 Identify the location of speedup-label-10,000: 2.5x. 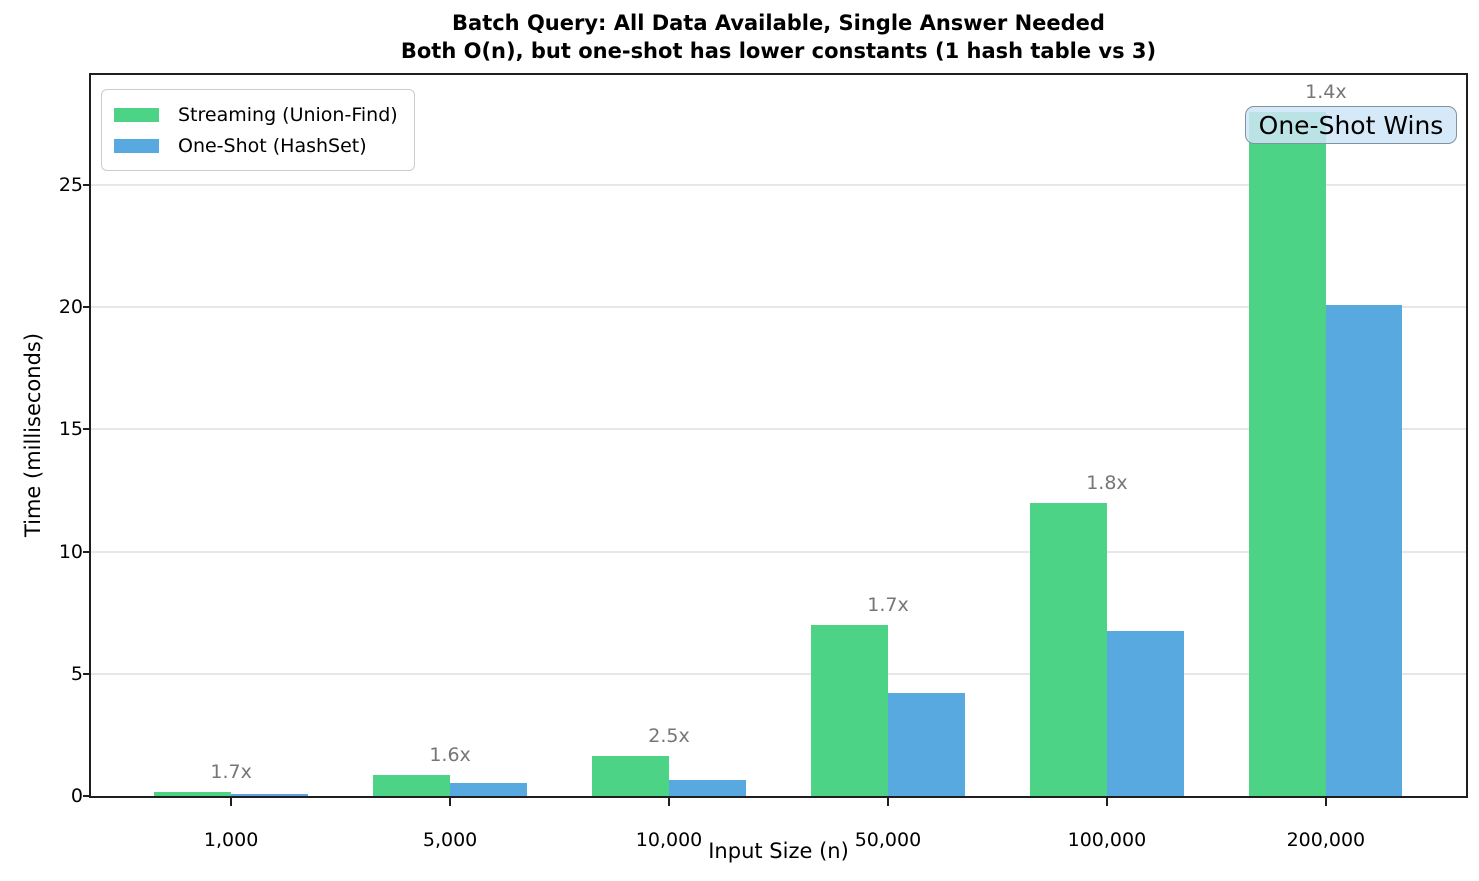
(669, 735).